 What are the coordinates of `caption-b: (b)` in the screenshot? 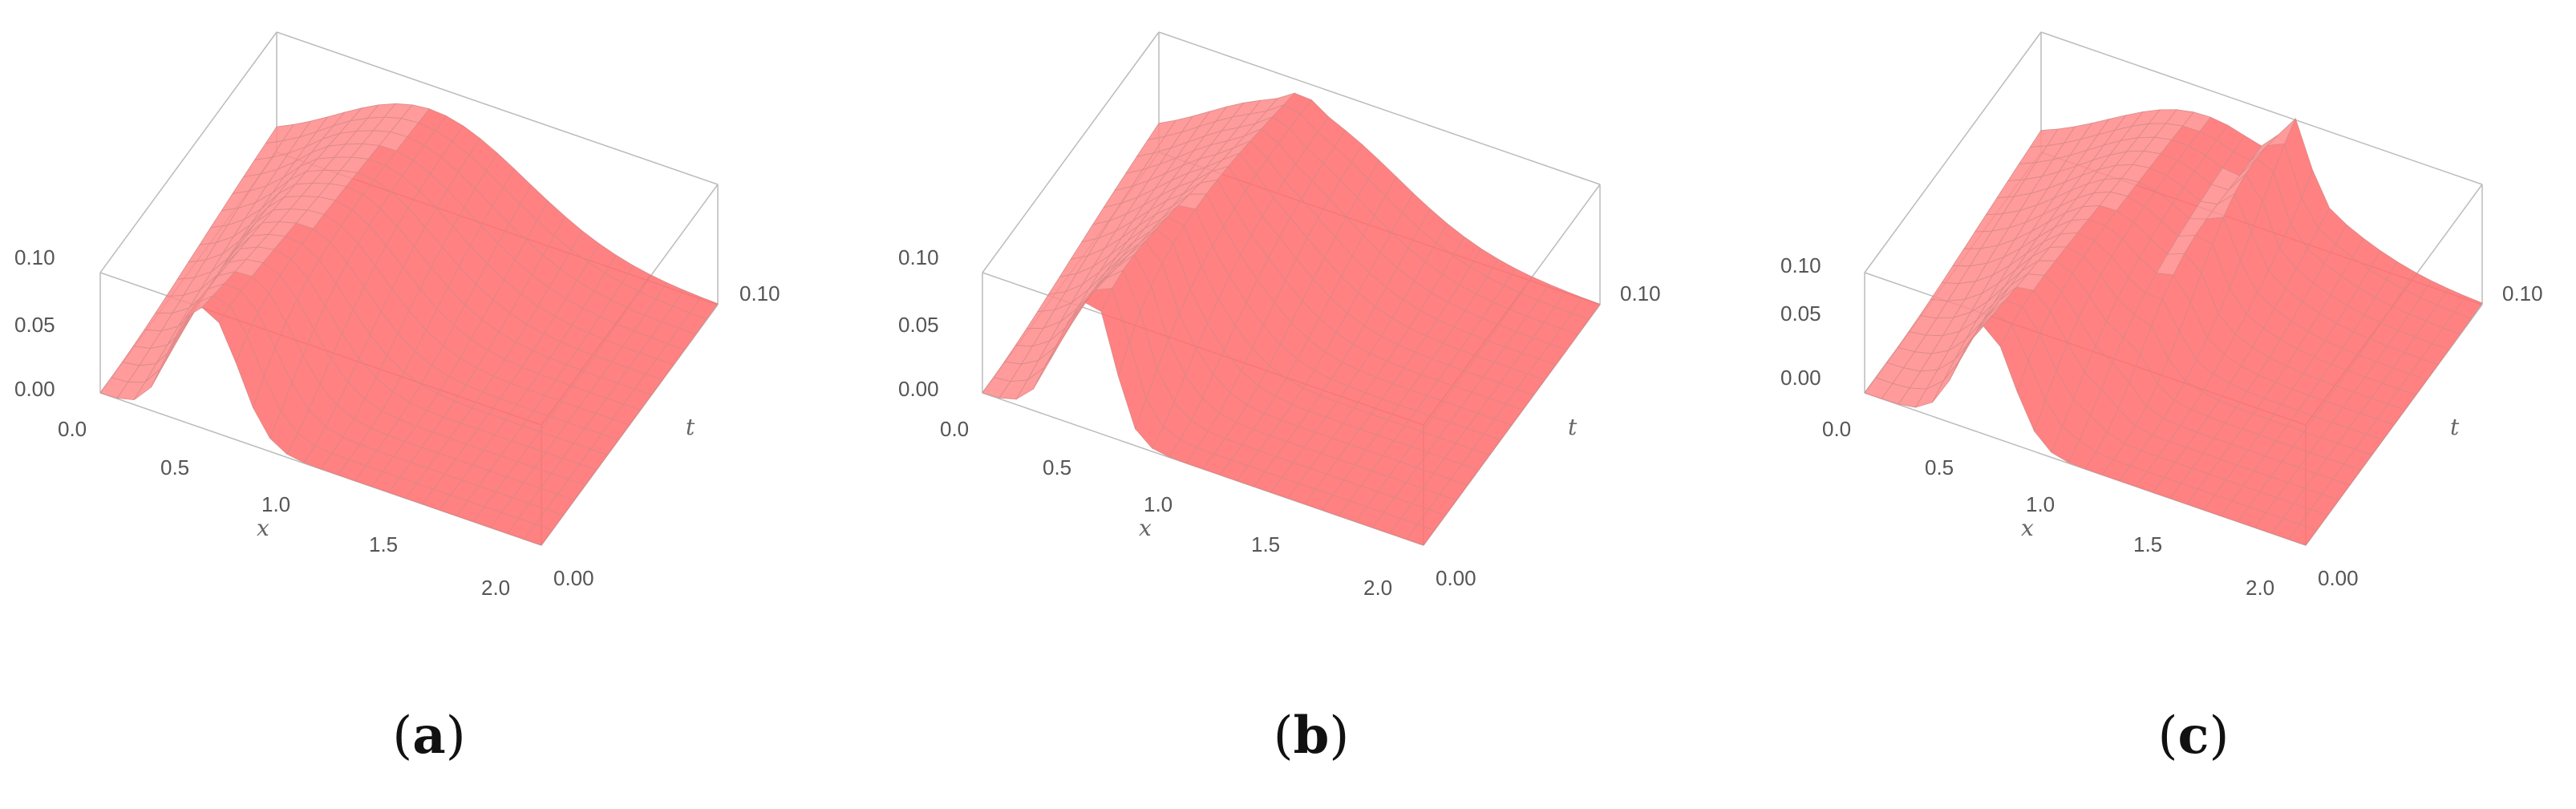 It's located at (1311, 736).